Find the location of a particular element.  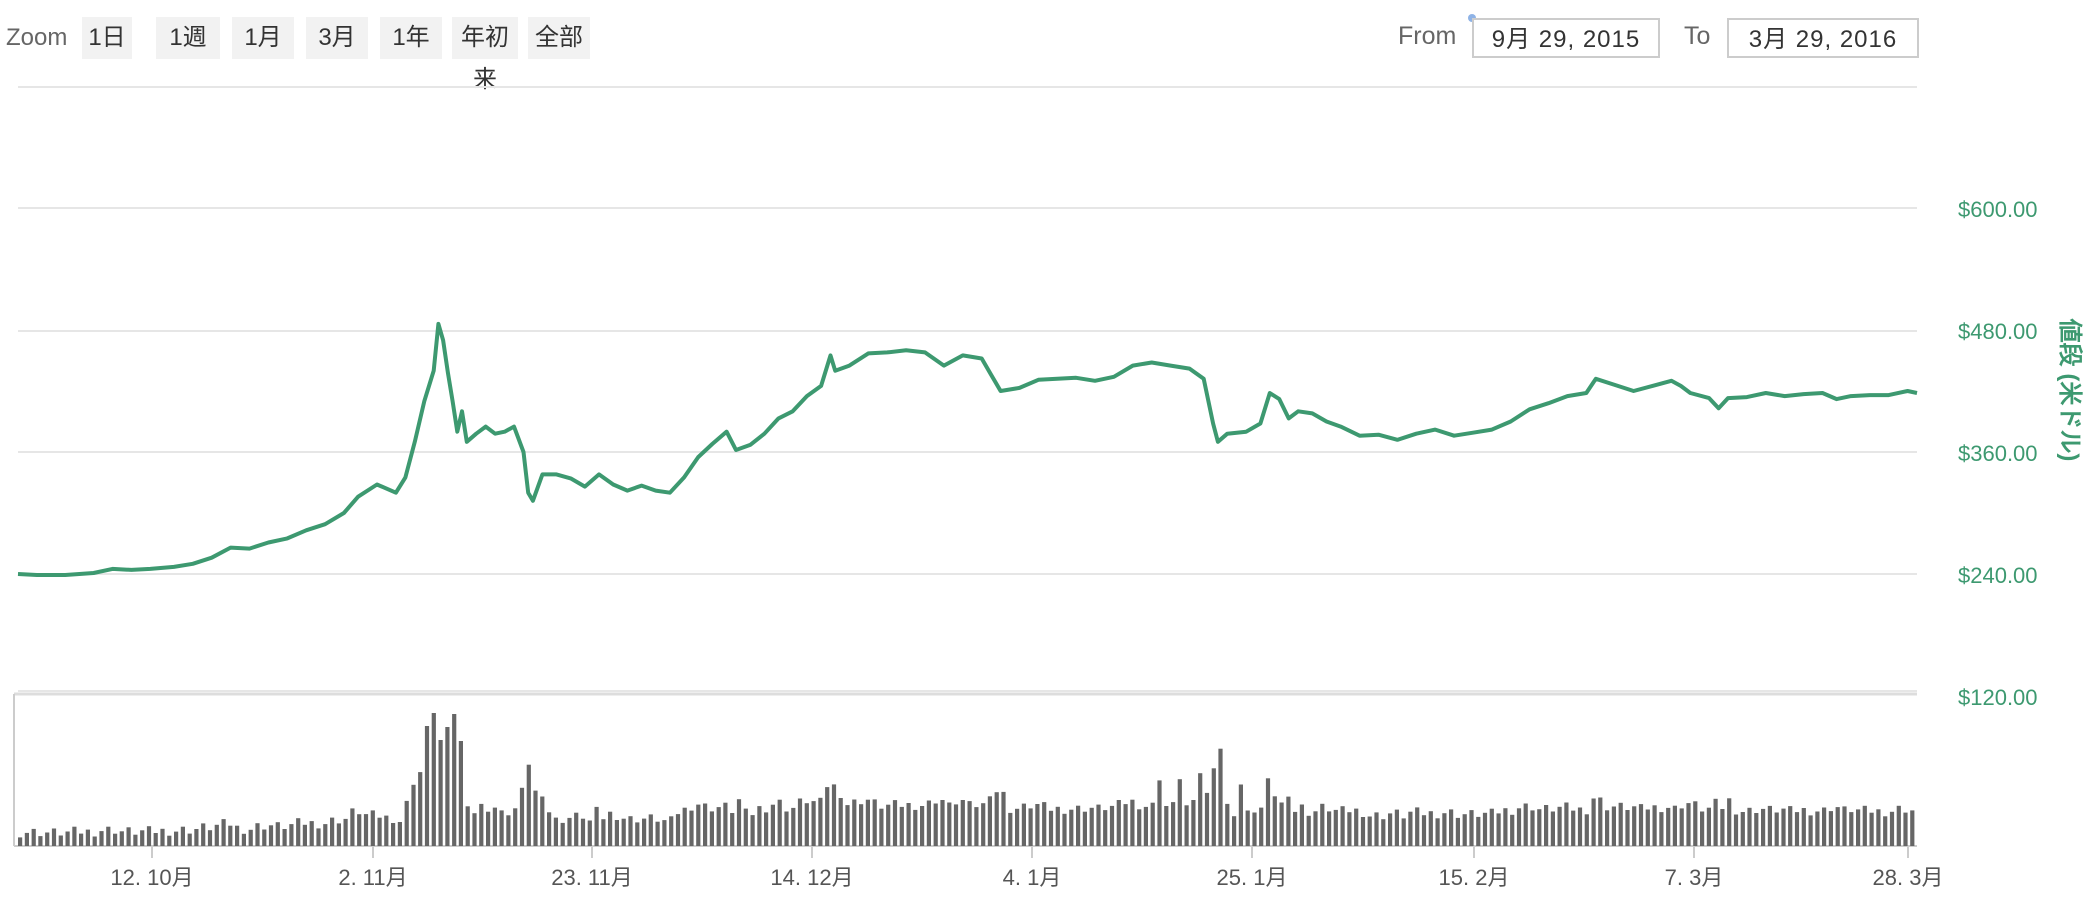

y-axis-label: 値段 (米ドル) is located at coordinates (2070, 390).